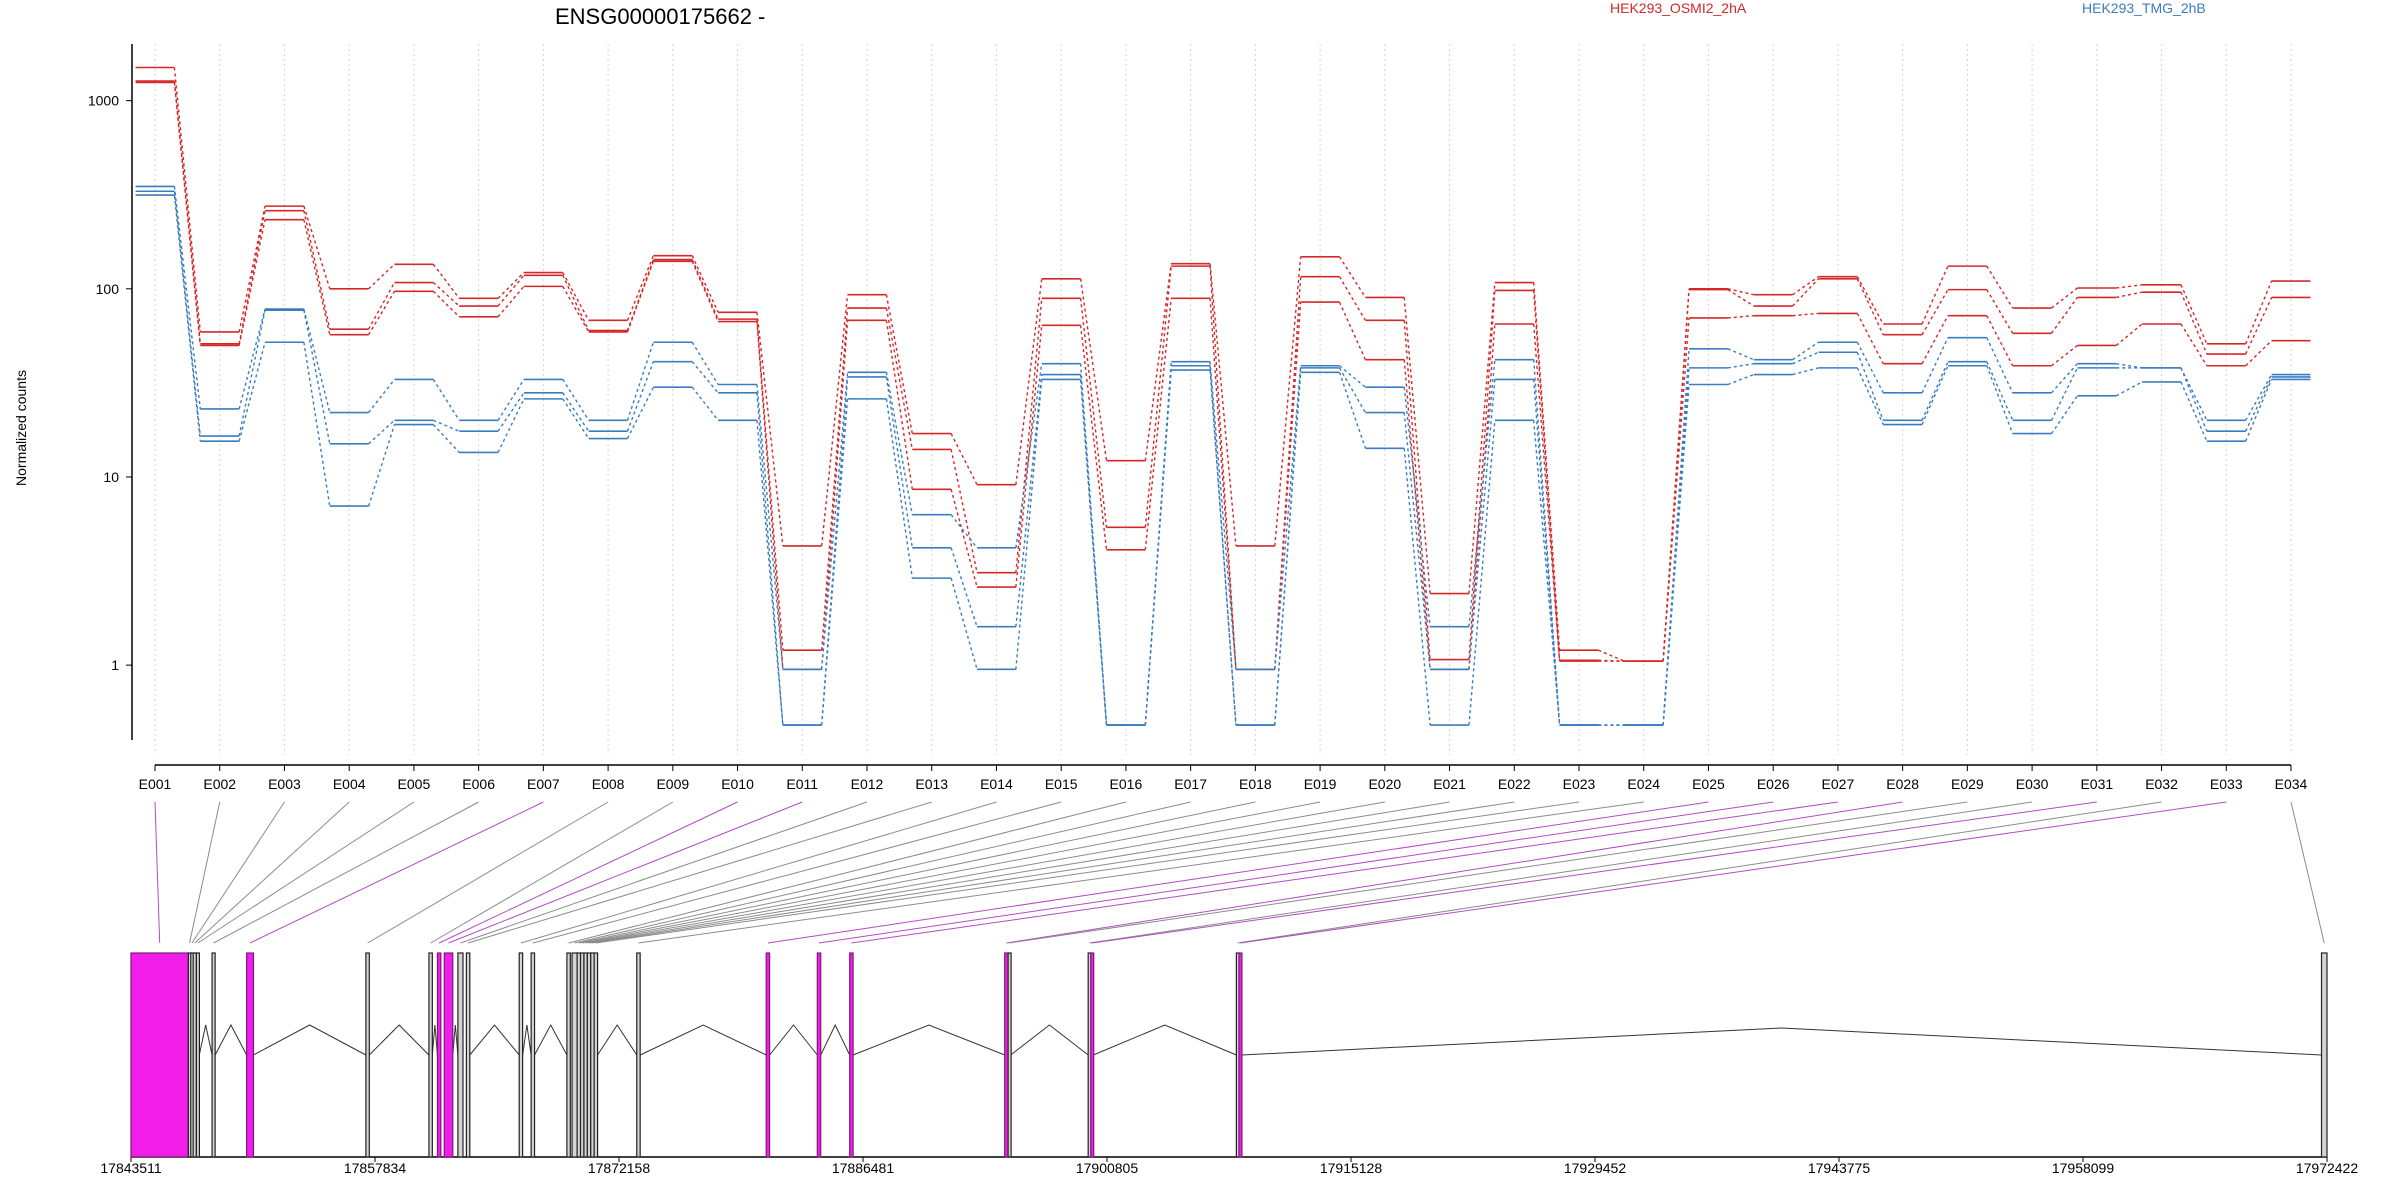 This screenshot has height=1200, width=2400. I want to click on x-tick-label: E018, so click(1255, 784).